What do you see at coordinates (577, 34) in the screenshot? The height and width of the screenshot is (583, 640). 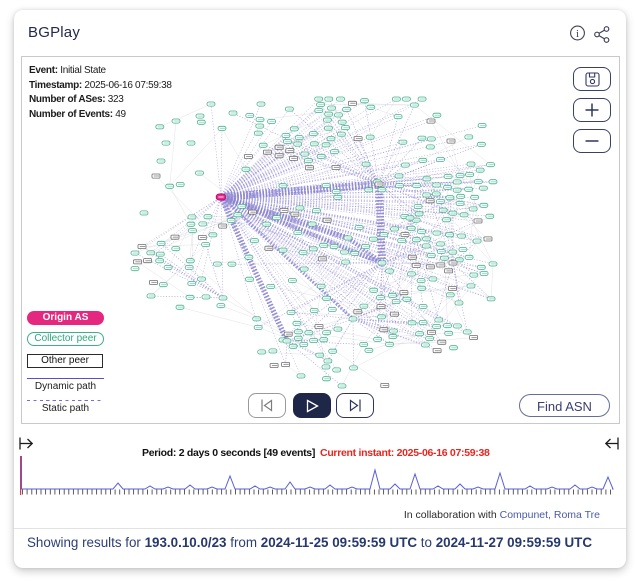 I see `svg-text: i` at bounding box center [577, 34].